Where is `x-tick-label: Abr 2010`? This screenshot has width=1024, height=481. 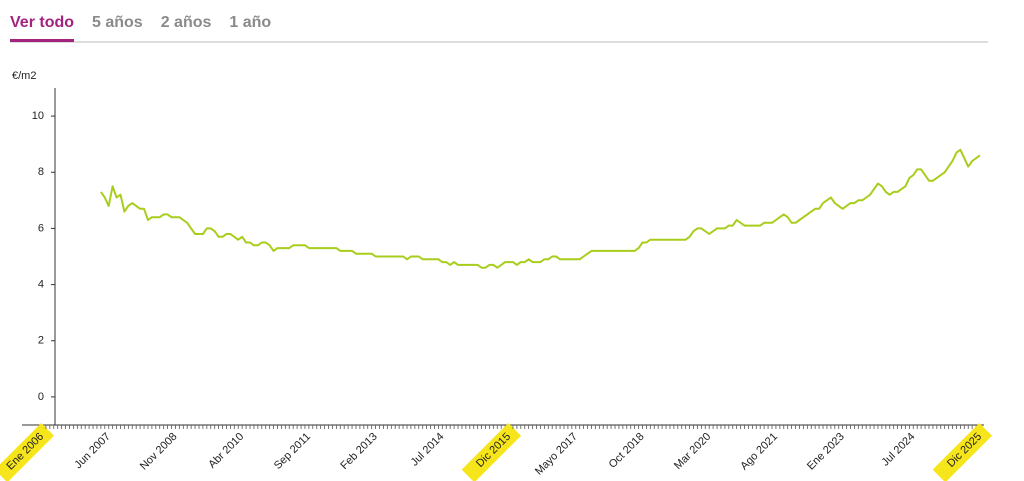
x-tick-label: Abr 2010 is located at coordinates (226, 451).